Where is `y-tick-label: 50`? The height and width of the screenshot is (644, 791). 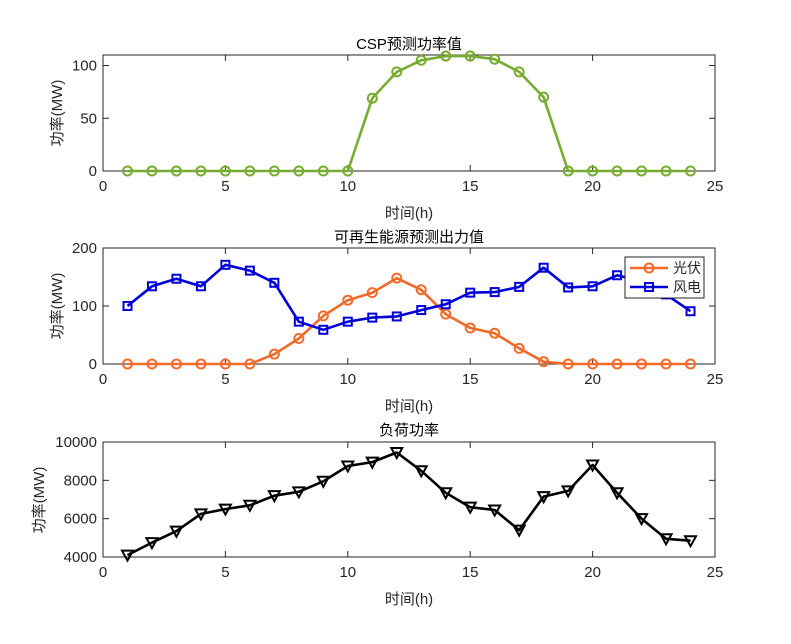
y-tick-label: 50 is located at coordinates (88, 118).